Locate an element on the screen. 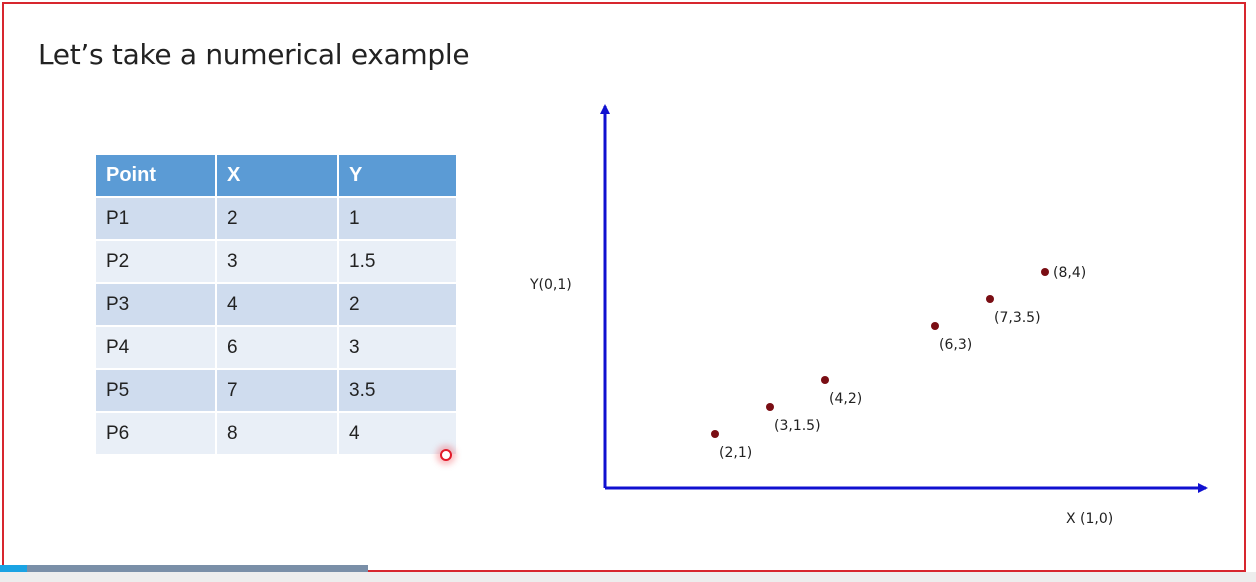  cell-y: 4 is located at coordinates (397, 433).